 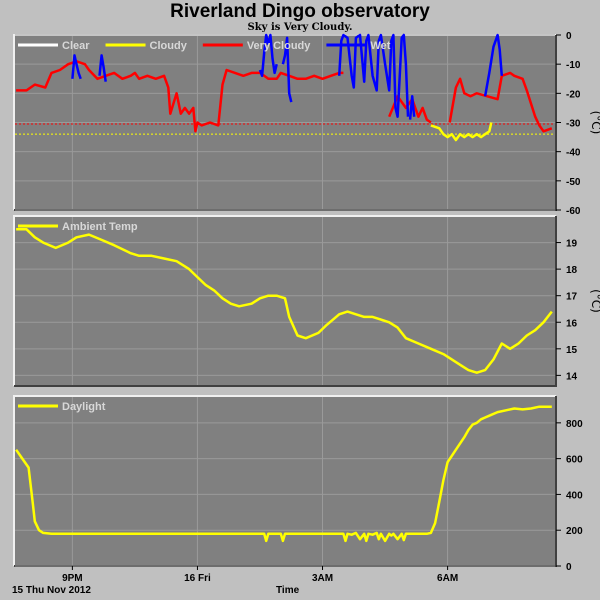 I want to click on sky-y-tick-label: -30, so click(x=573, y=124).